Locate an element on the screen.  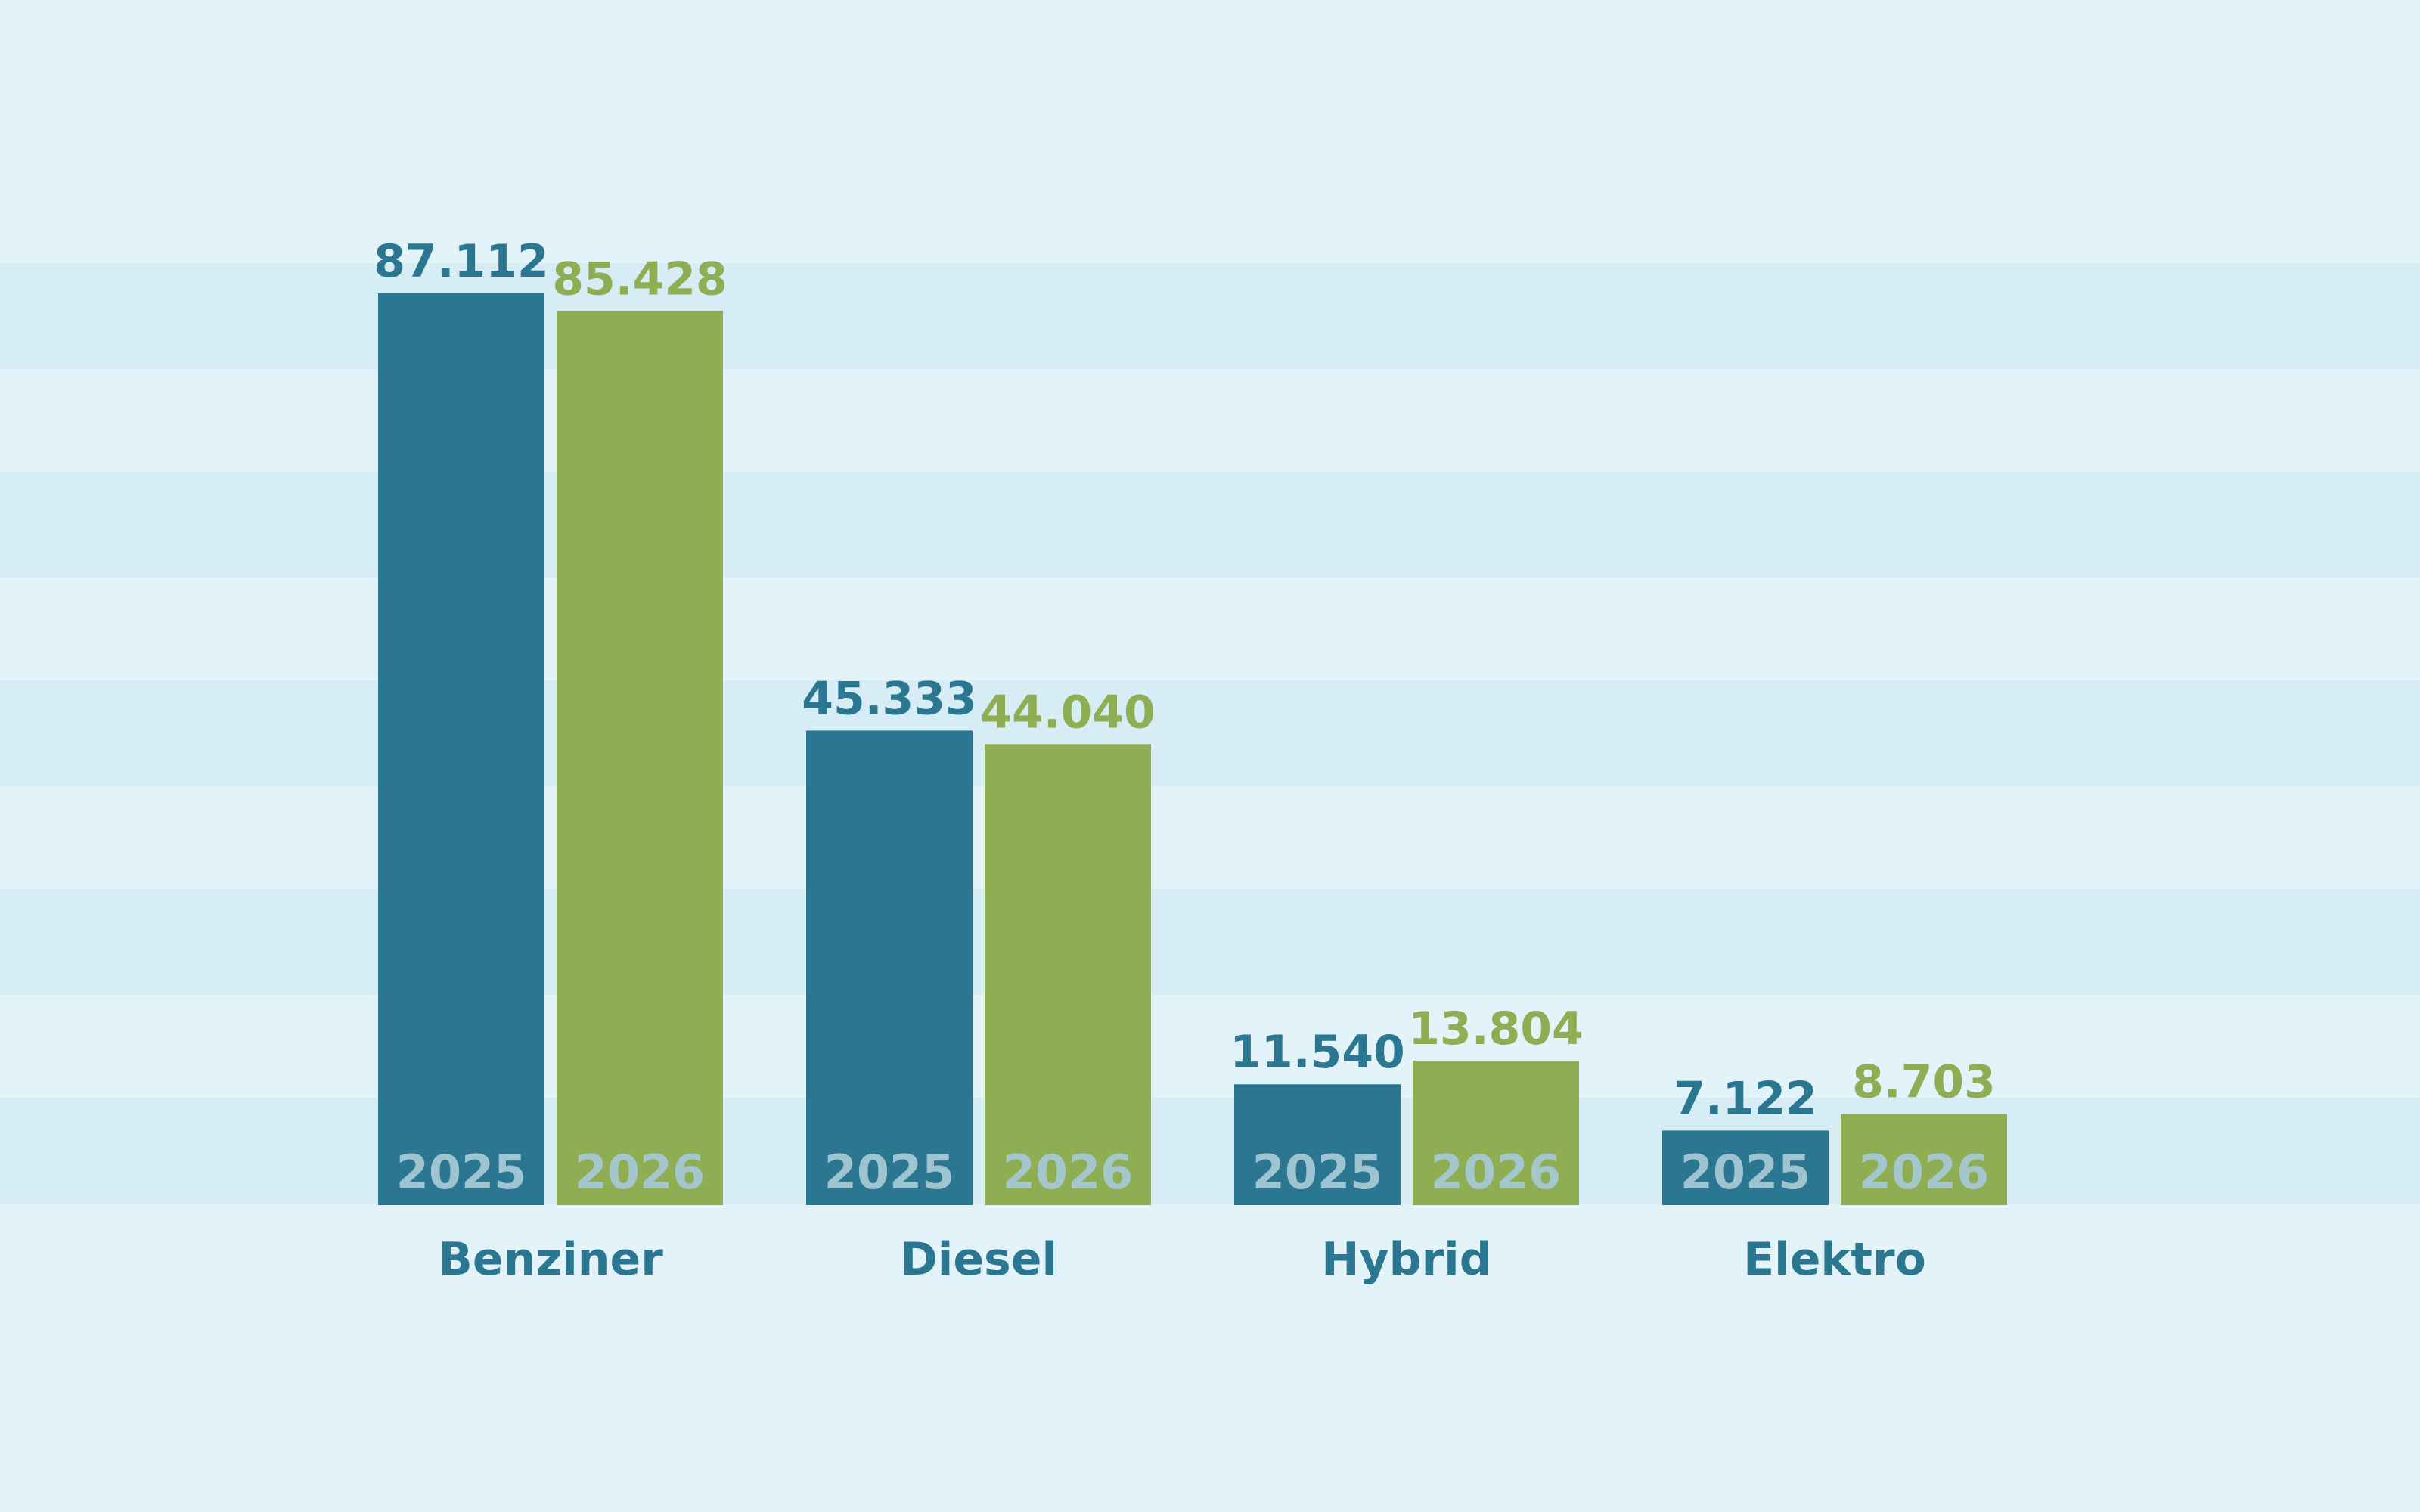
category-label-elektro: Elektro is located at coordinates (1834, 1260).